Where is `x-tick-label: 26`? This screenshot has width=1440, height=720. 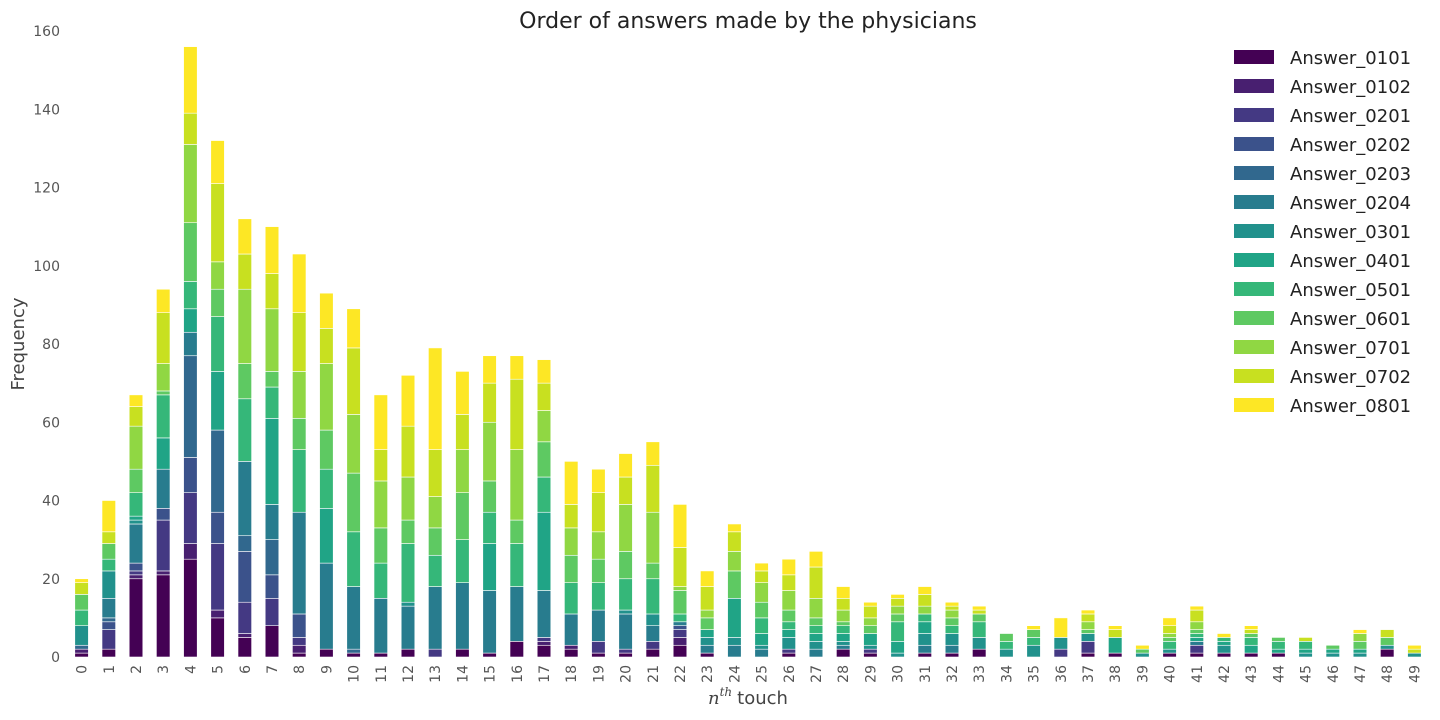
x-tick-label: 26 is located at coordinates (790, 674).